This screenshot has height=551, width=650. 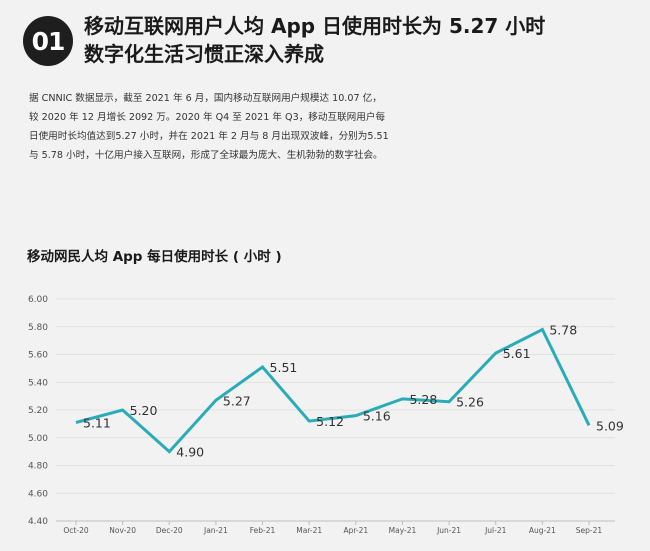 What do you see at coordinates (542, 530) in the screenshot?
I see `x-tick-label: Aug-21` at bounding box center [542, 530].